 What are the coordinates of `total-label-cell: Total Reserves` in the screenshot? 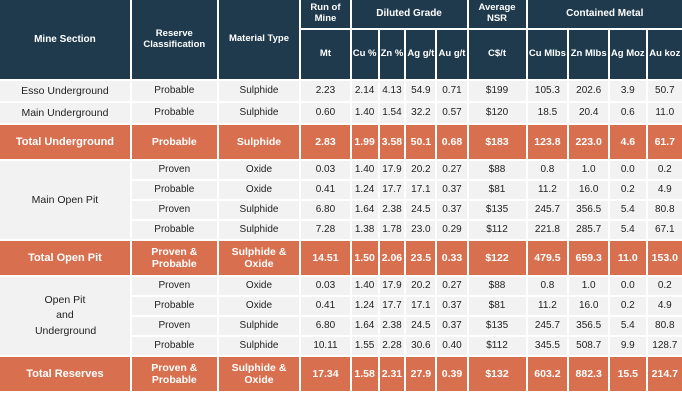 It's located at (66, 375).